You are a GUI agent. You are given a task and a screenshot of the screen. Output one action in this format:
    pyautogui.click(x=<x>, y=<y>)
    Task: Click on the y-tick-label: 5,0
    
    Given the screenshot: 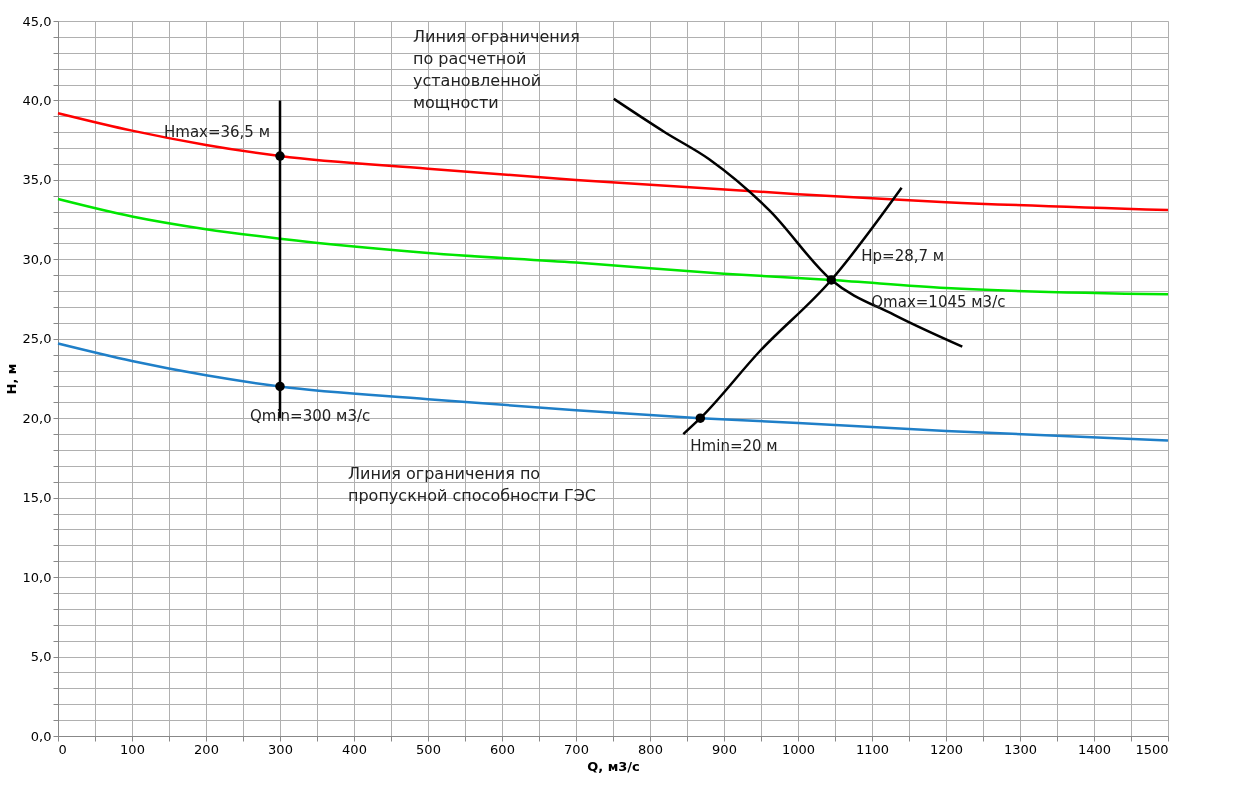 What is the action you would take?
    pyautogui.click(x=41, y=657)
    